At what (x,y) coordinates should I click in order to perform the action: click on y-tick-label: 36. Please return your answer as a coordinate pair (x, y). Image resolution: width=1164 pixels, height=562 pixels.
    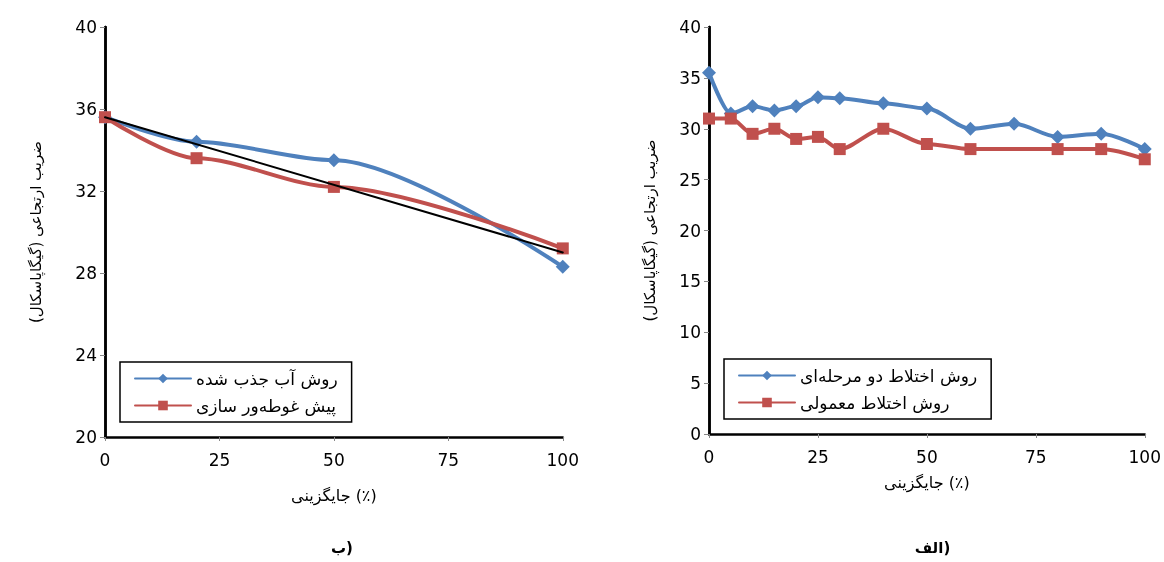
    Looking at the image, I should click on (86, 109).